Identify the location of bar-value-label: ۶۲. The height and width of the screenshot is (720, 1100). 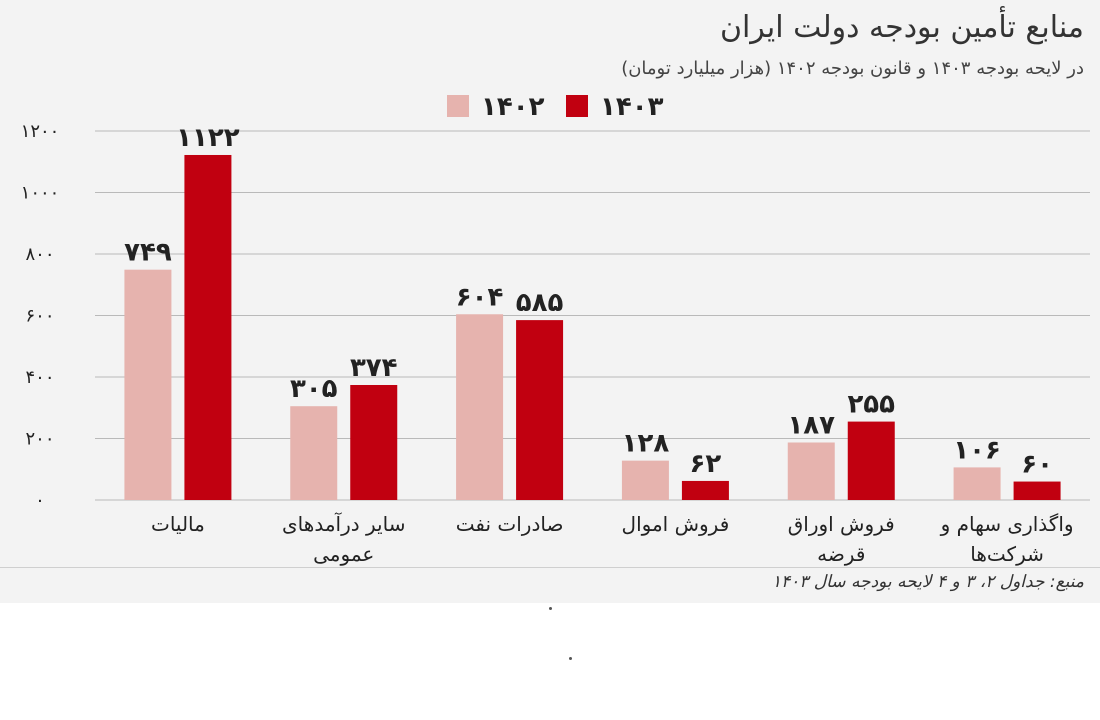
(706, 464).